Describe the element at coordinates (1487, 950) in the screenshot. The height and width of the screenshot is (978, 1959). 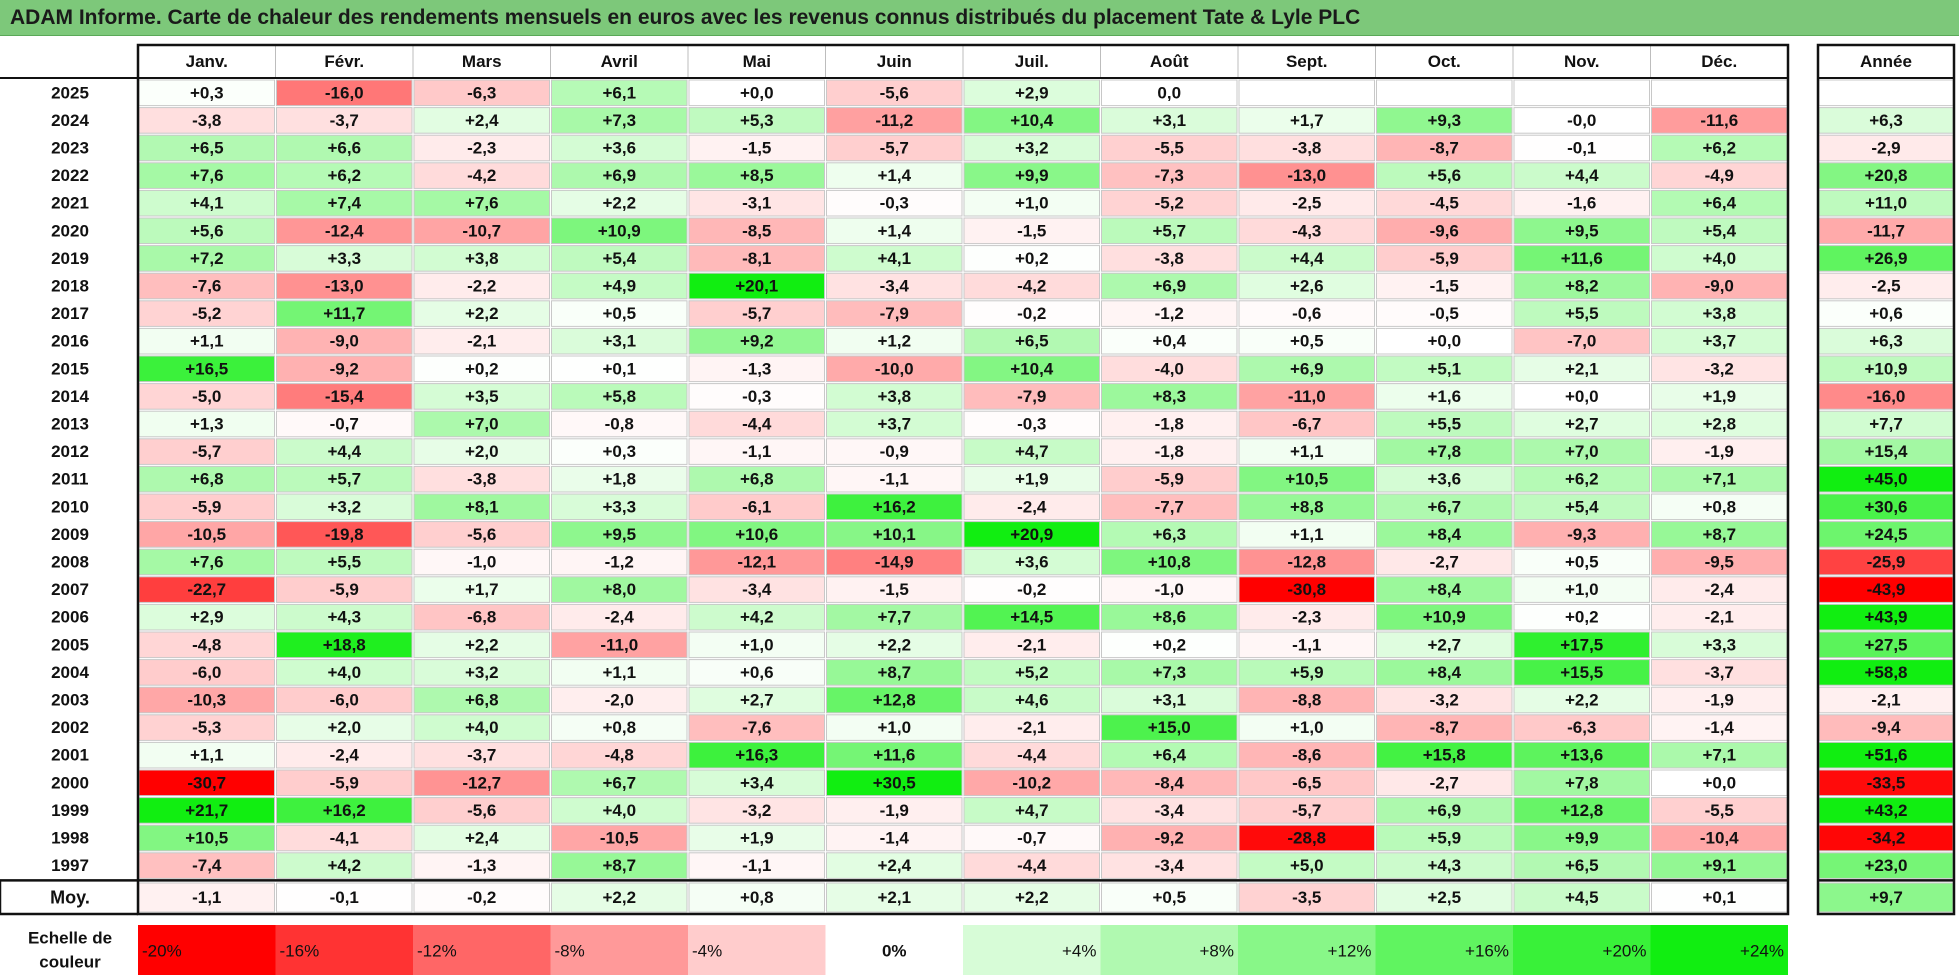
I see `scale-step-label: +16%` at that location.